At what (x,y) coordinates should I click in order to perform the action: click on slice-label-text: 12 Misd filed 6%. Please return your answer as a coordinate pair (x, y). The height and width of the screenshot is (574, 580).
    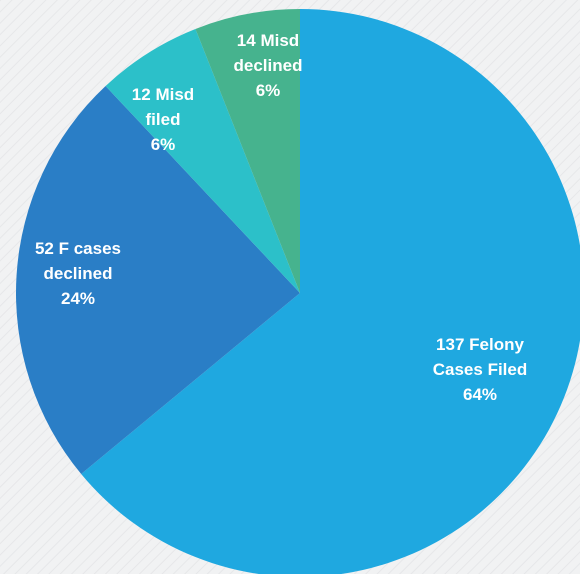
    Looking at the image, I should click on (163, 119).